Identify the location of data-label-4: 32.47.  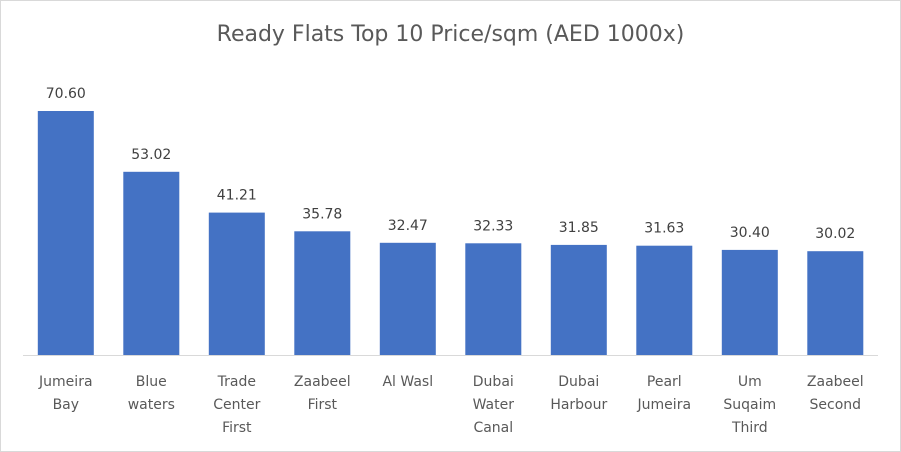
(408, 226).